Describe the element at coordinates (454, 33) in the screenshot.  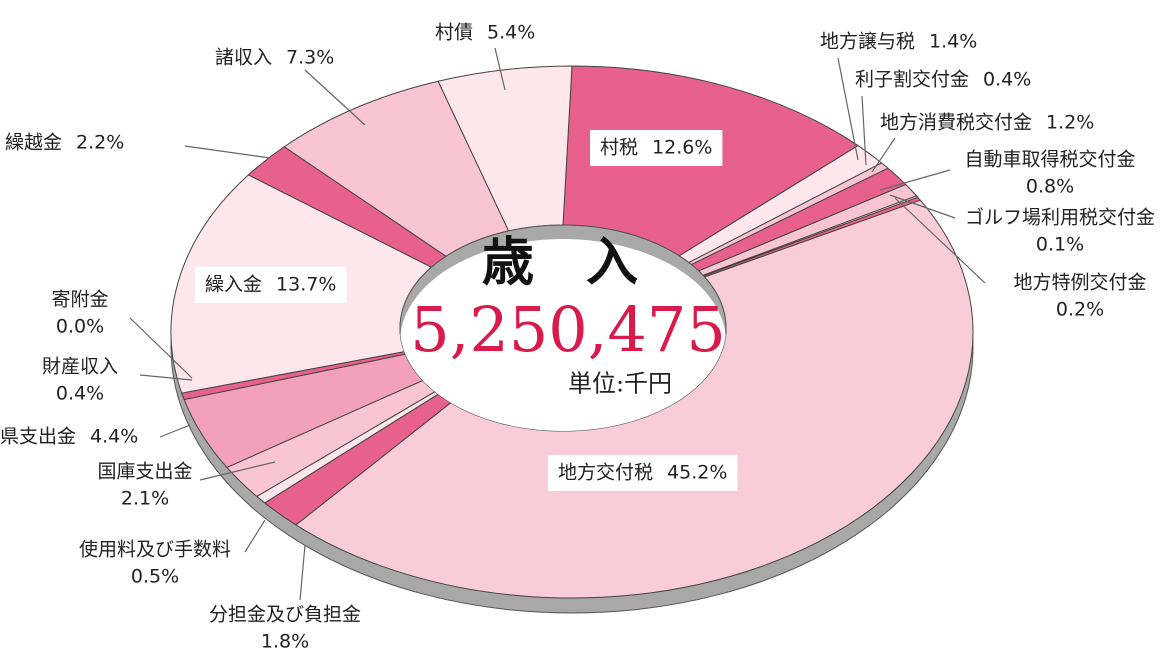
I see `category-label: 村債` at that location.